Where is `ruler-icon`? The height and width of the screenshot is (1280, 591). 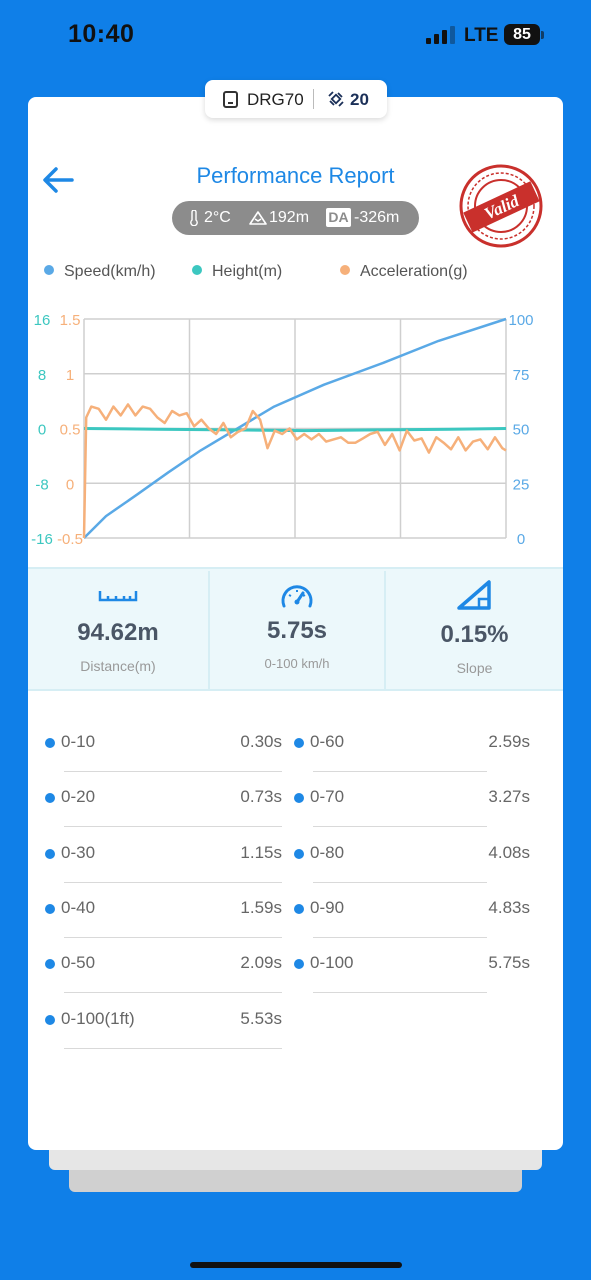
ruler-icon is located at coordinates (118, 596).